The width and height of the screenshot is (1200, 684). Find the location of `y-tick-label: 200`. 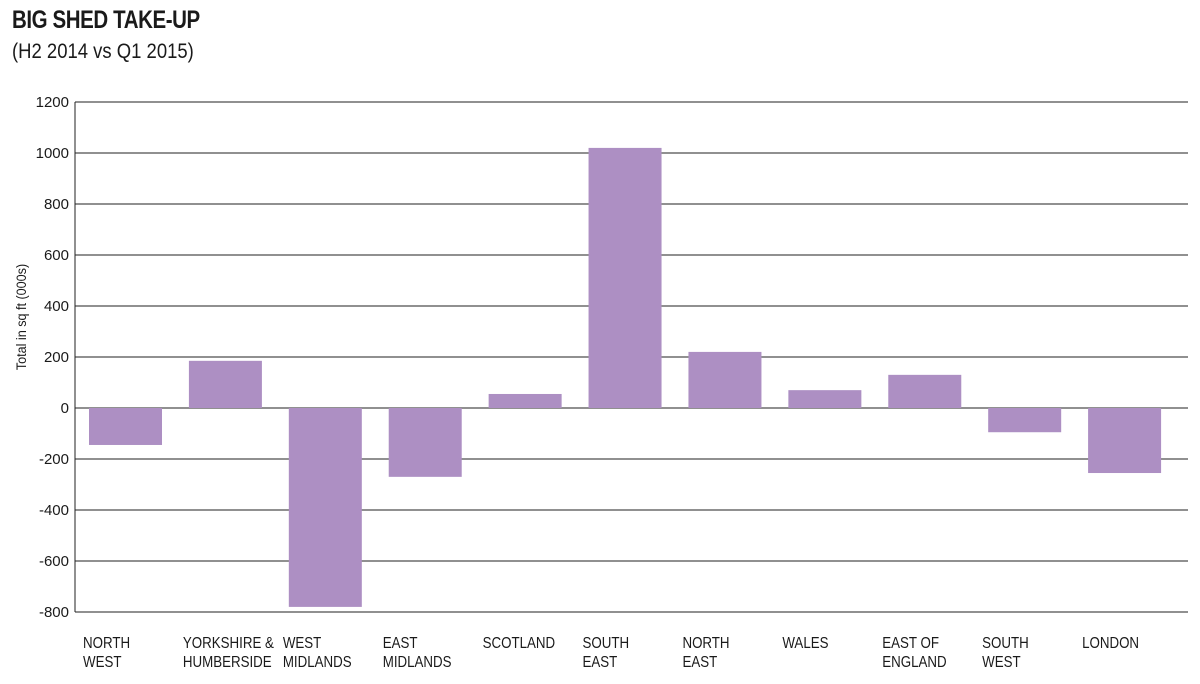

y-tick-label: 200 is located at coordinates (56, 357).